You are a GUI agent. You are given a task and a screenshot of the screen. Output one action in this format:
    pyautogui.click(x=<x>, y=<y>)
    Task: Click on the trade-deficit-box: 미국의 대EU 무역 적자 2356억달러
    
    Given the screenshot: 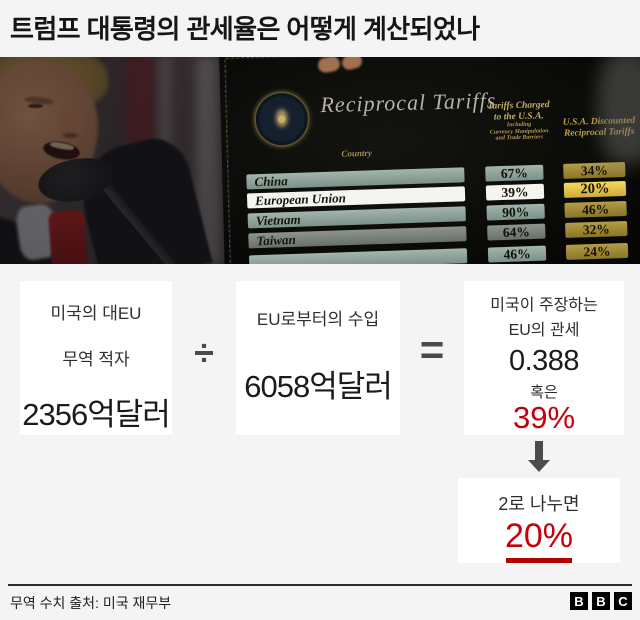 What is the action you would take?
    pyautogui.click(x=96, y=358)
    